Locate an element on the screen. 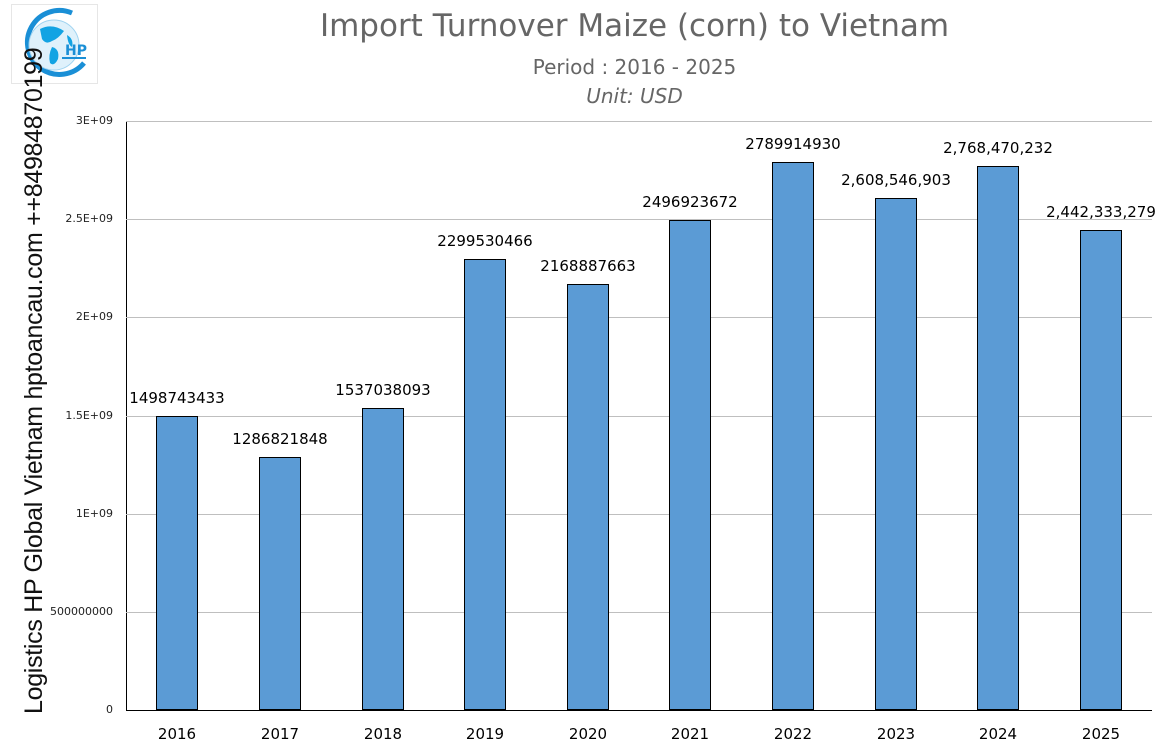  bar-2025 is located at coordinates (1101, 470).